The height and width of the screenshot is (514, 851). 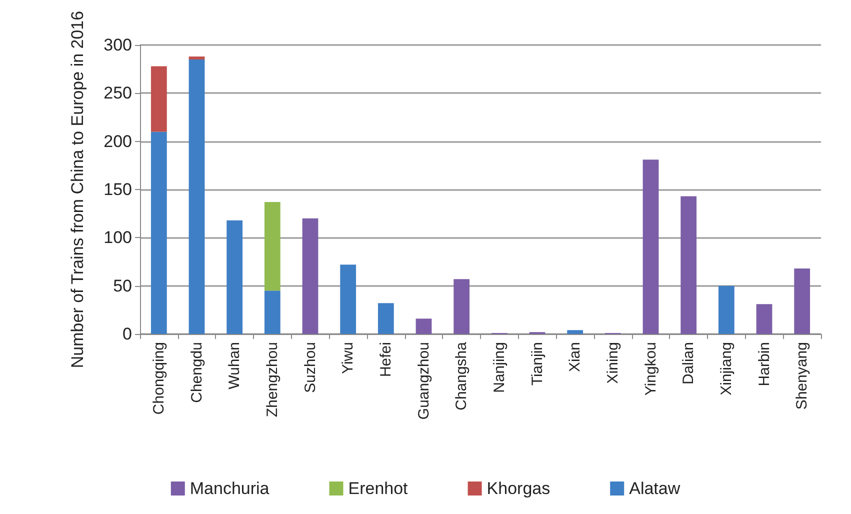 I want to click on x-tick-label: Dalian, so click(x=689, y=363).